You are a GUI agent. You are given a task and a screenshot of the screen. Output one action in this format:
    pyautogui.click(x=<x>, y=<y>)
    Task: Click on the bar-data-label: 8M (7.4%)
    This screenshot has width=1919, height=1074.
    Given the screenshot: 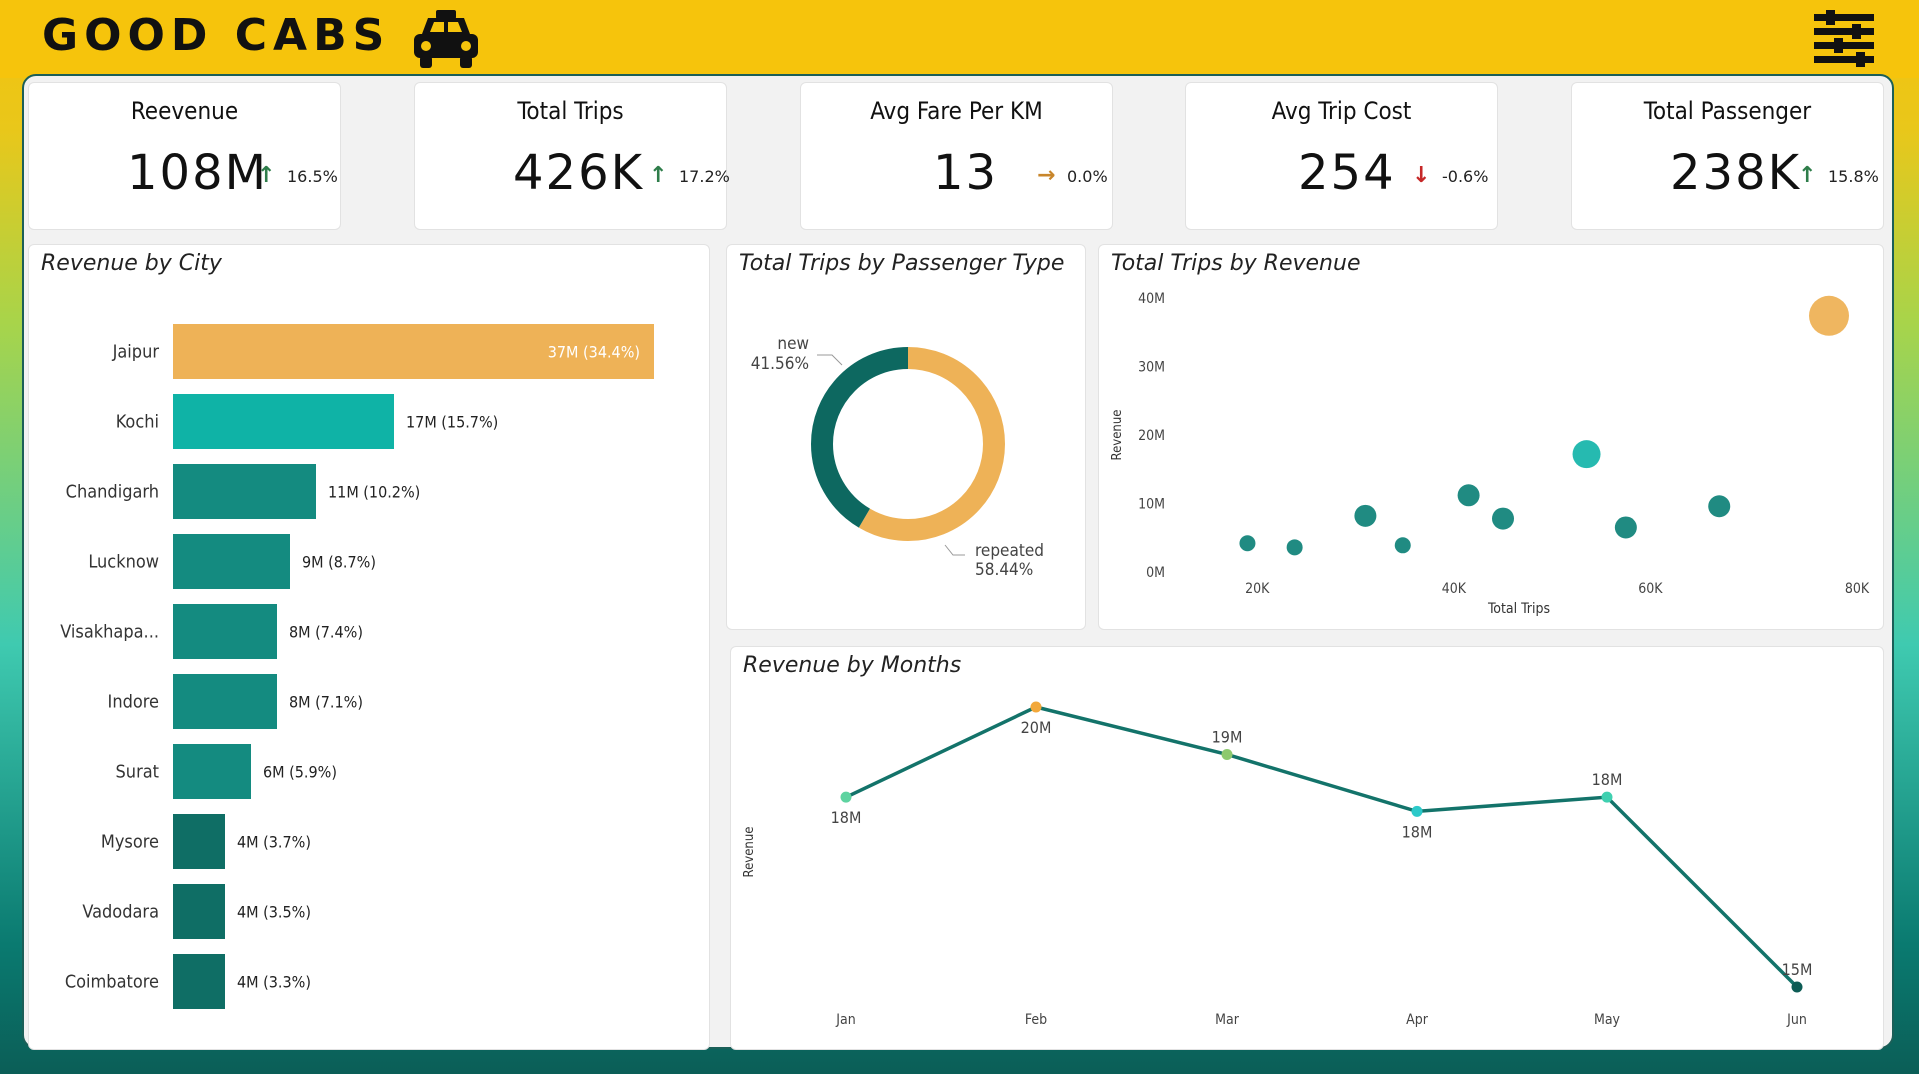 What is the action you would take?
    pyautogui.click(x=326, y=632)
    